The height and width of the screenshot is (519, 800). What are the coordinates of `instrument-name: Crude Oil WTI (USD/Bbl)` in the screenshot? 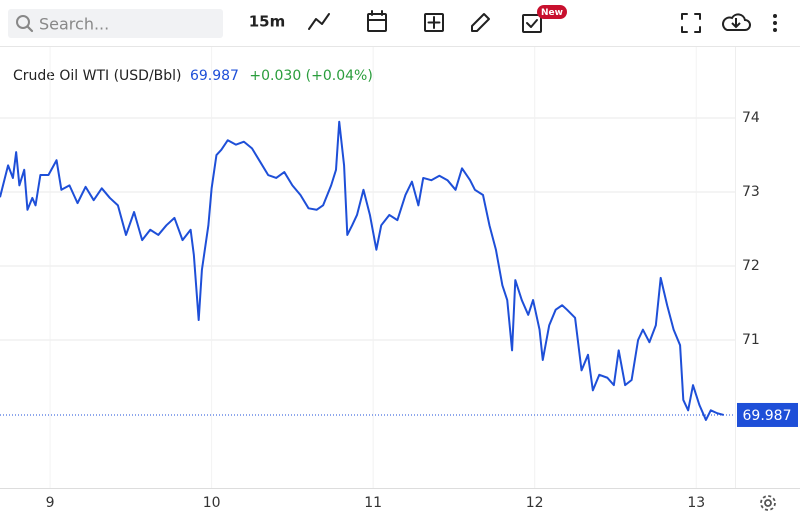 It's located at (97, 76).